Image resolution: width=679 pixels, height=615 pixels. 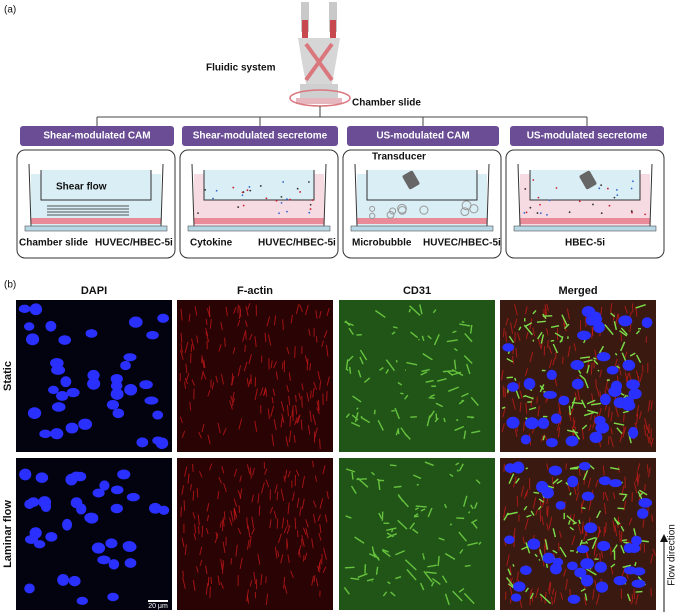 I want to click on transducer, so click(x=411, y=180).